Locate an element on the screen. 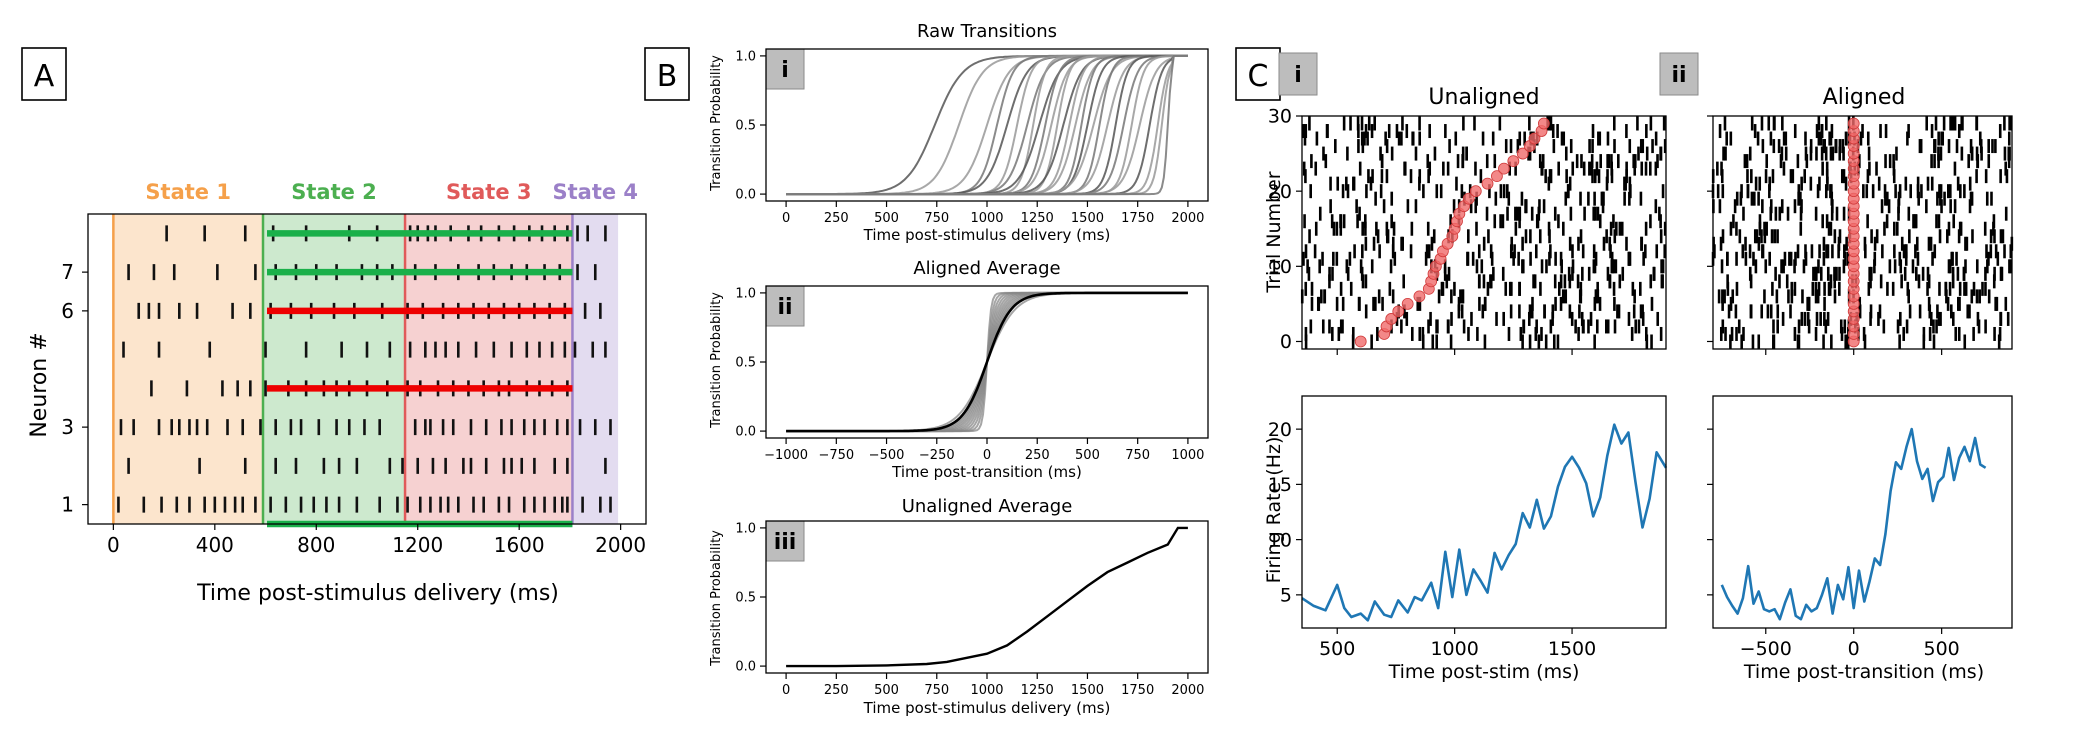  panel-c-raster-frame is located at coordinates (1862, 232).